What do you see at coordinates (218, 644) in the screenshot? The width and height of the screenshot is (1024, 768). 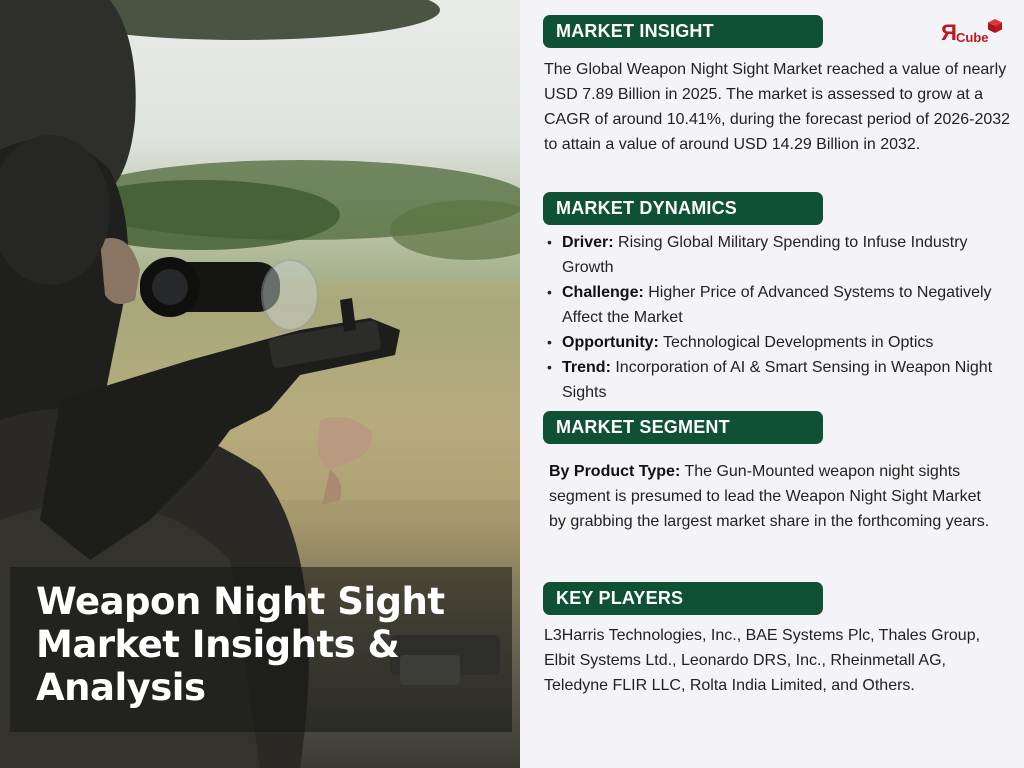 I see `title-line-2: Market Insights &` at bounding box center [218, 644].